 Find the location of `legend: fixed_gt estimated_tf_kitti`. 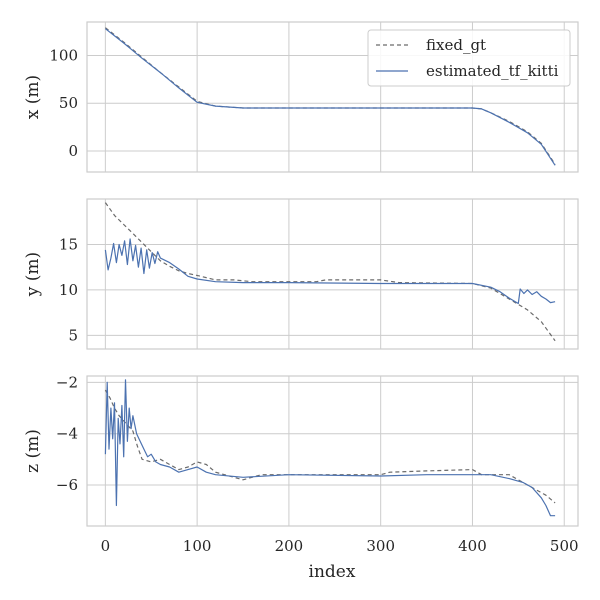

legend: fixed_gt estimated_tf_kitti is located at coordinates (469, 58).